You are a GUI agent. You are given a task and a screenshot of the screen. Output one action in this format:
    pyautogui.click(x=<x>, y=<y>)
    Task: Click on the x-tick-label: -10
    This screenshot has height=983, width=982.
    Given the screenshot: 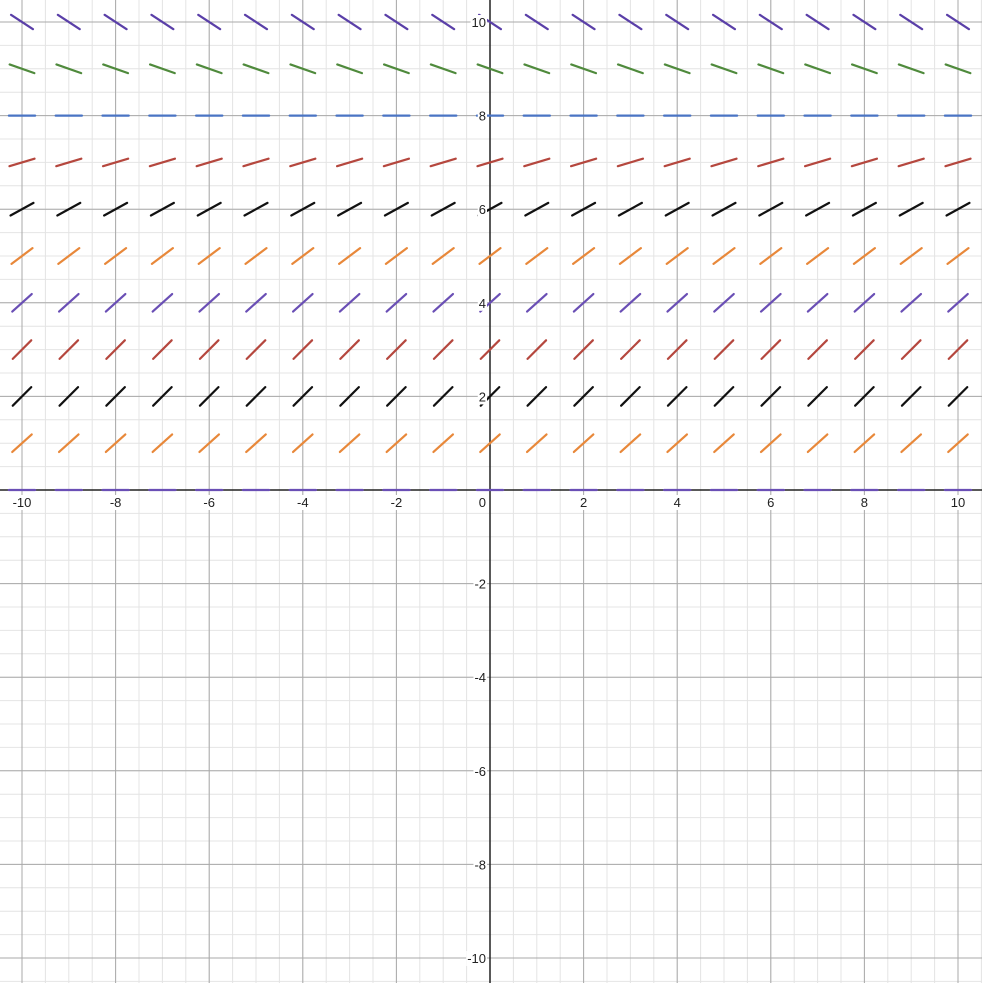 What is the action you would take?
    pyautogui.click(x=22, y=502)
    